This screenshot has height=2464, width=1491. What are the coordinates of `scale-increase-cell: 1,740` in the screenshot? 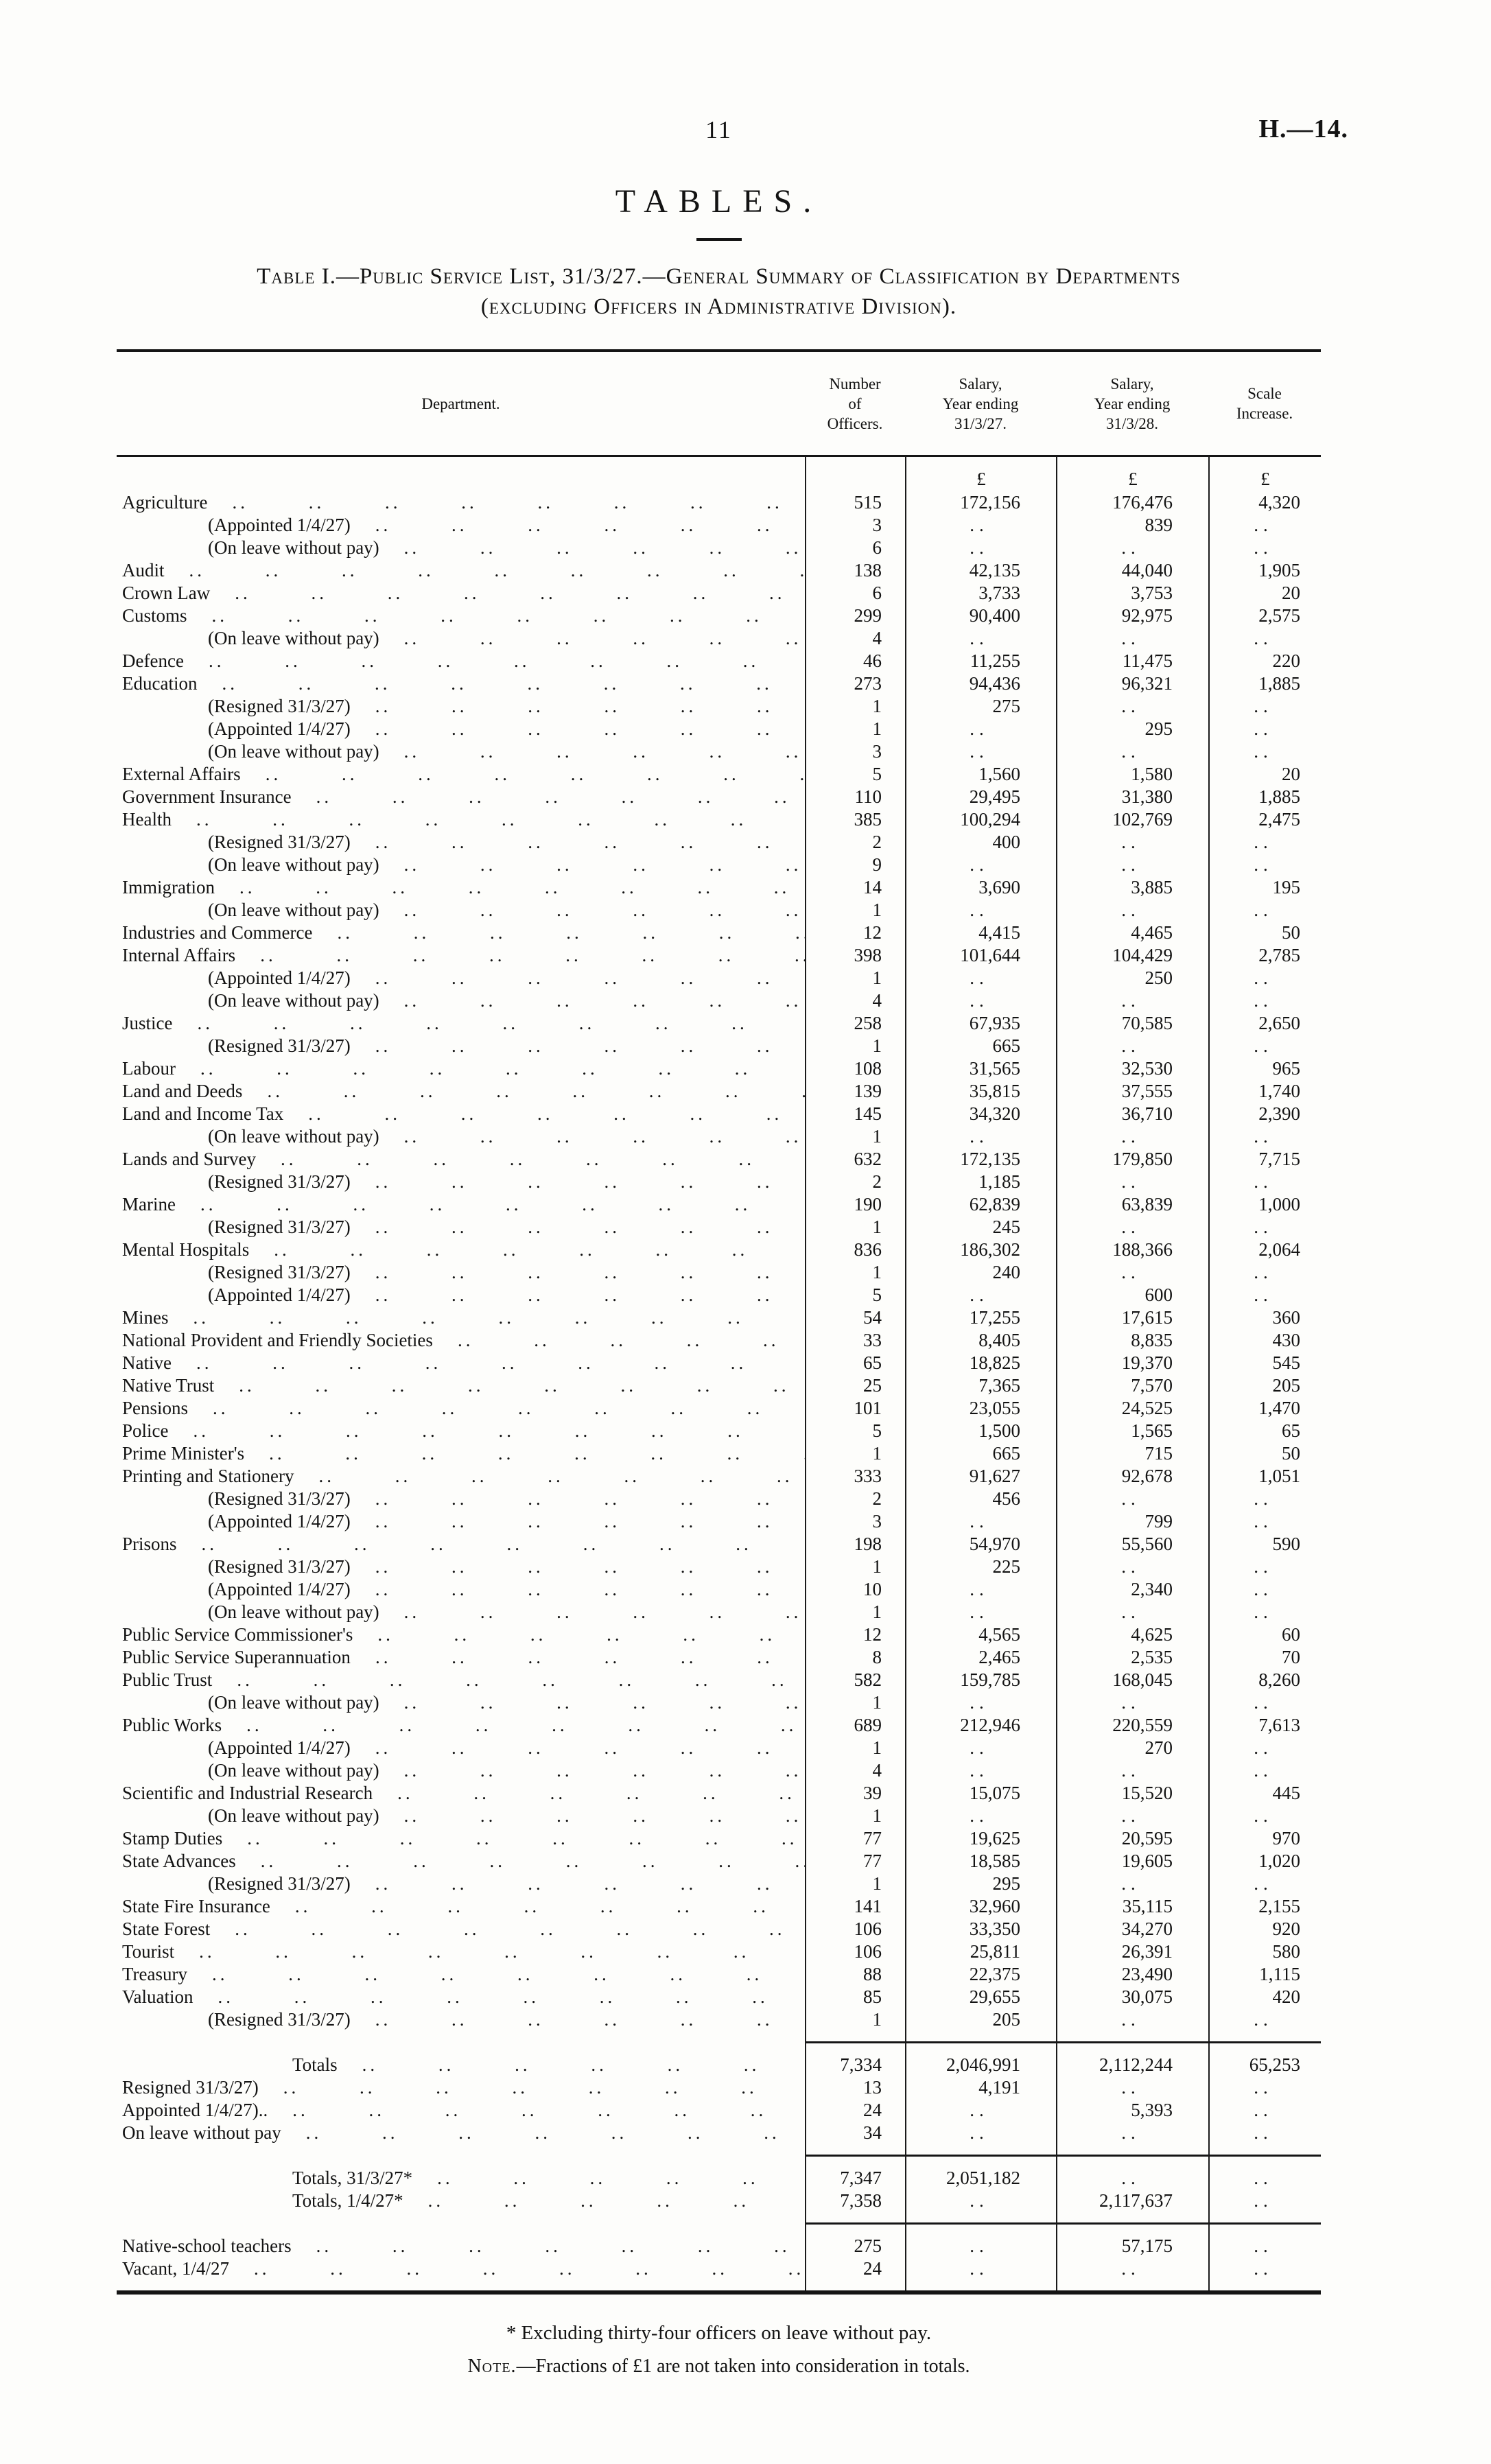 It's located at (1265, 1091).